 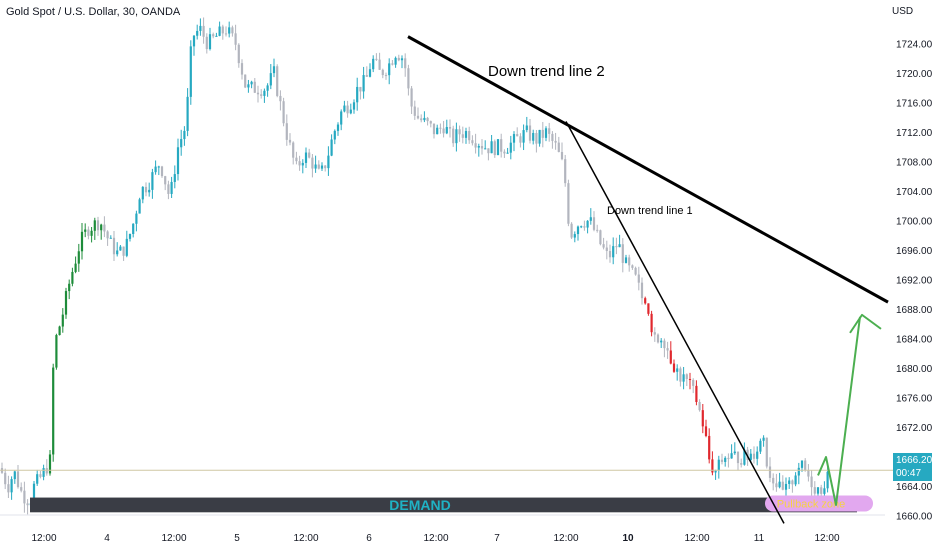 What do you see at coordinates (839, 411) in the screenshot?
I see `projection-arrow` at bounding box center [839, 411].